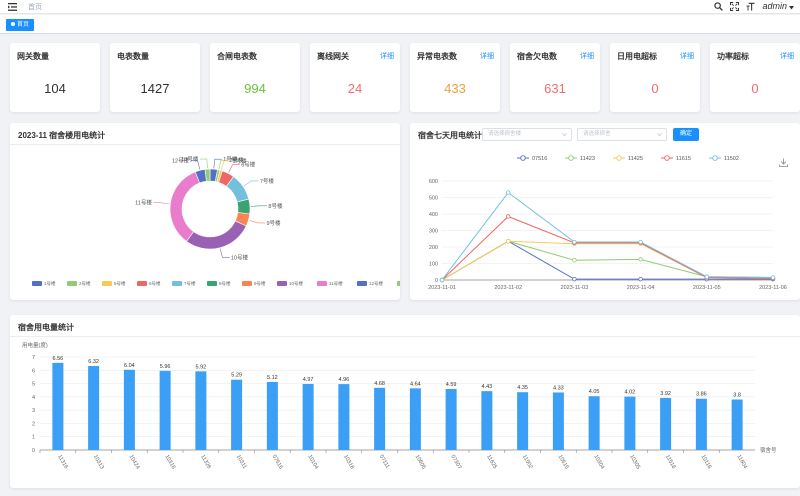  Describe the element at coordinates (33, 424) in the screenshot. I see `y-tick-label: 2` at that location.